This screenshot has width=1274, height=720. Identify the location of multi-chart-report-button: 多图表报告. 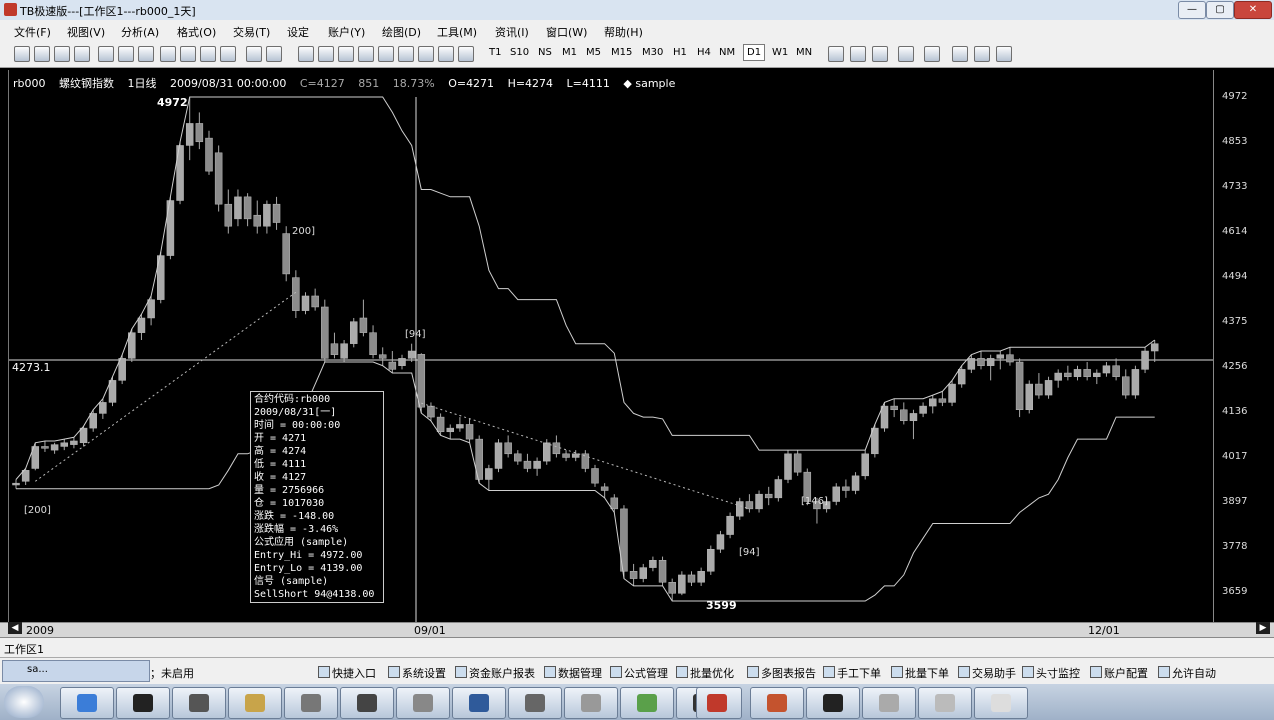
(781, 673).